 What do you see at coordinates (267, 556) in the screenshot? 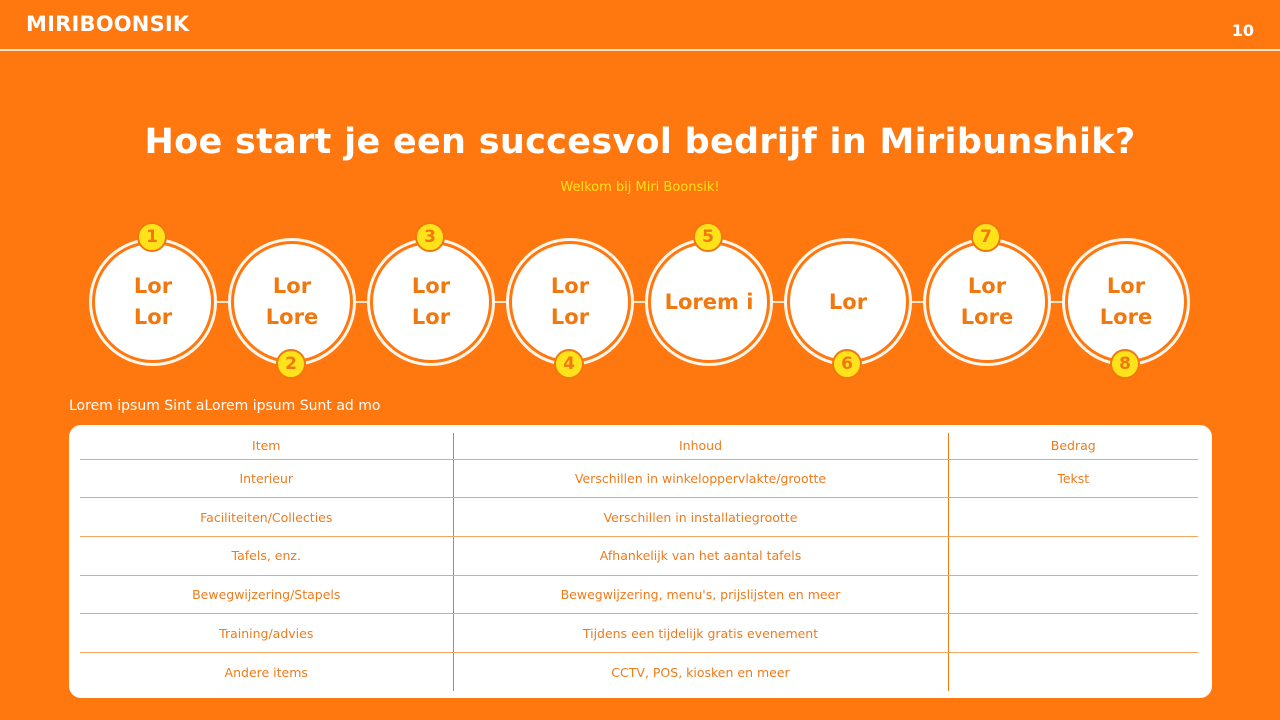
I see `cell-item: Tafels, enz.` at bounding box center [267, 556].